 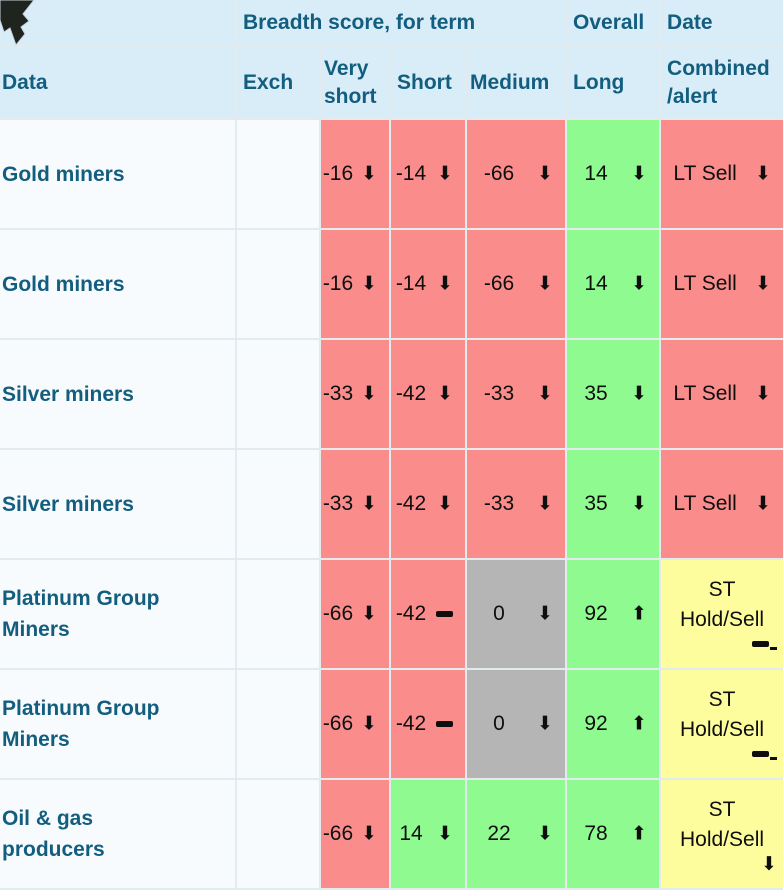 I want to click on score-content: -16 ⬇, so click(x=355, y=174).